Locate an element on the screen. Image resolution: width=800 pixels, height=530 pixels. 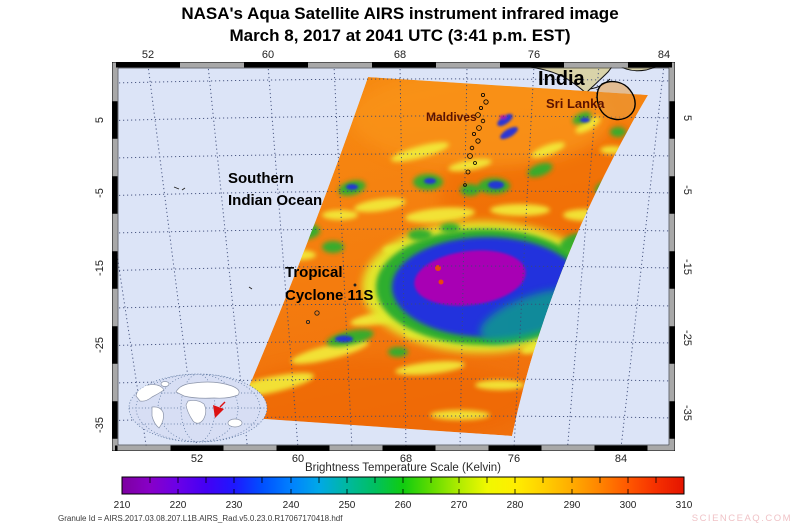
label-cyclone-11s: Cyclone 11S is located at coordinates (329, 295).